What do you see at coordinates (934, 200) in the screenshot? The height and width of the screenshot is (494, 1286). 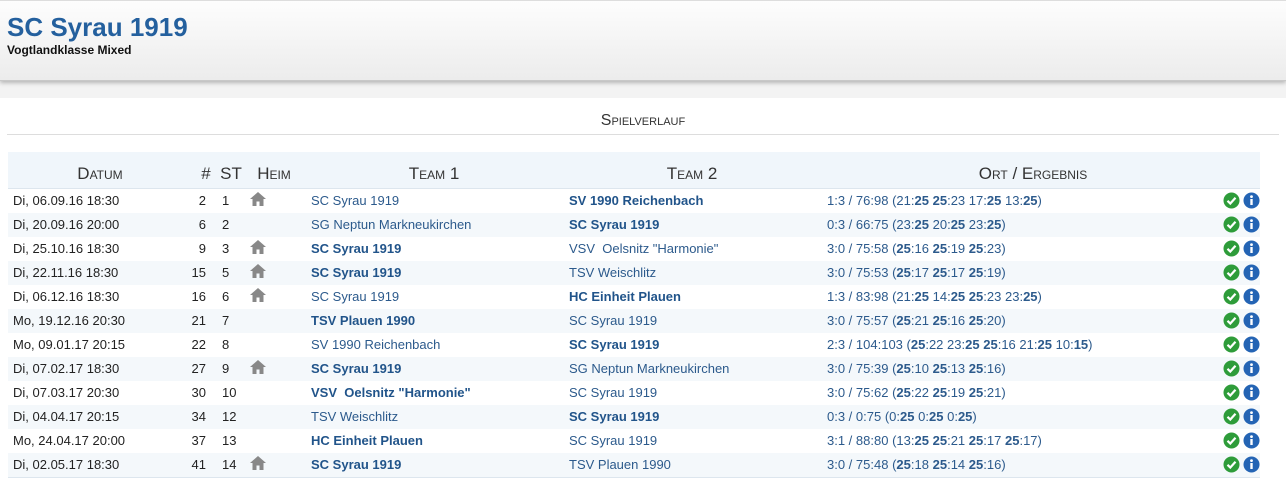 I see `result: 1:3 / 76:98 (21:25 25:23 17:25 13:25)` at bounding box center [934, 200].